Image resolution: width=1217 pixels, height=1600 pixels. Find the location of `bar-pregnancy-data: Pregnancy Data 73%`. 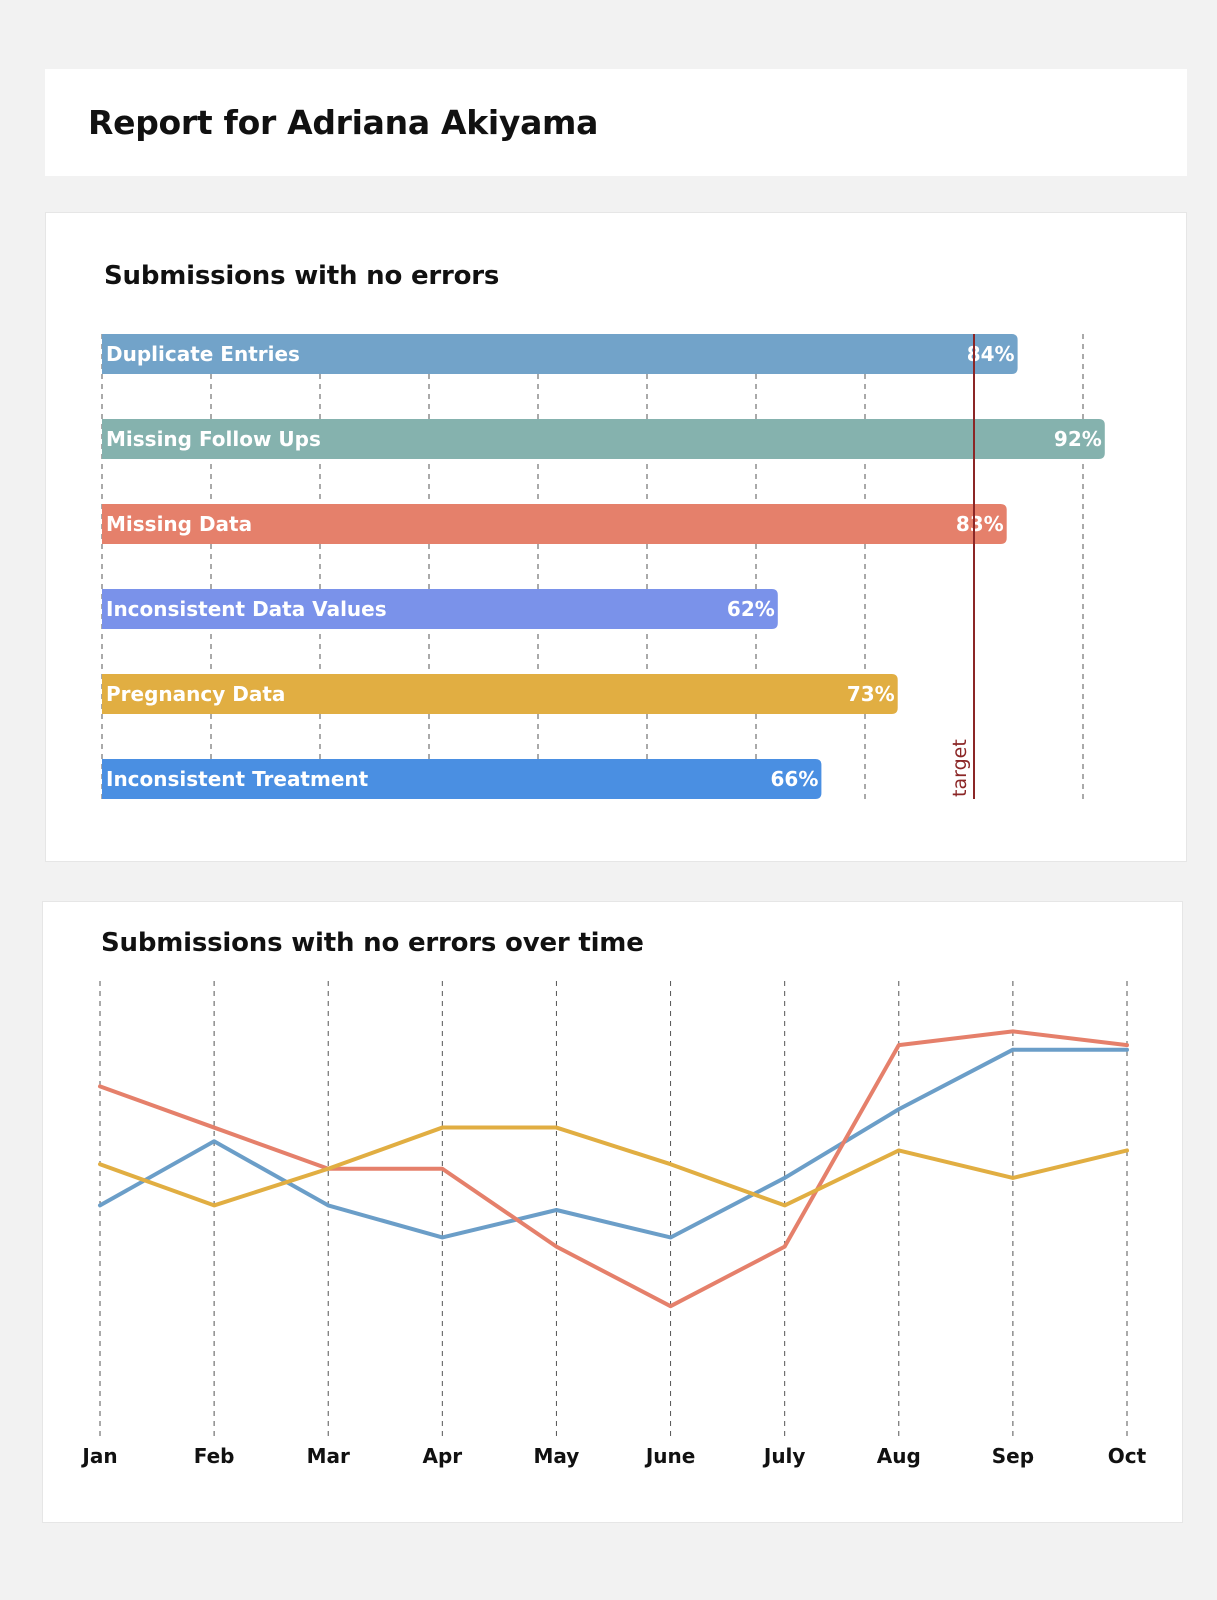

bar-pregnancy-data: Pregnancy Data 73% is located at coordinates (500, 694).